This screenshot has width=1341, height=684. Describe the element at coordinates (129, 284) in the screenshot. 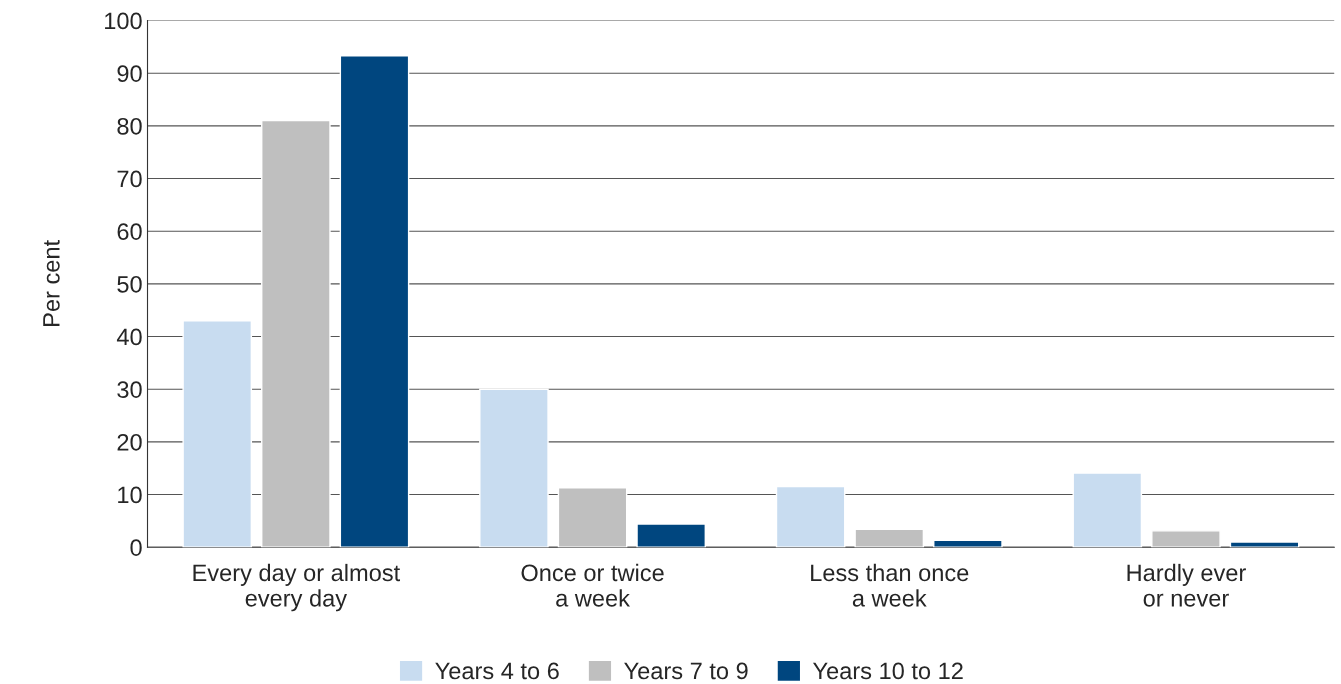

I see `y-tick-label: 50` at that location.